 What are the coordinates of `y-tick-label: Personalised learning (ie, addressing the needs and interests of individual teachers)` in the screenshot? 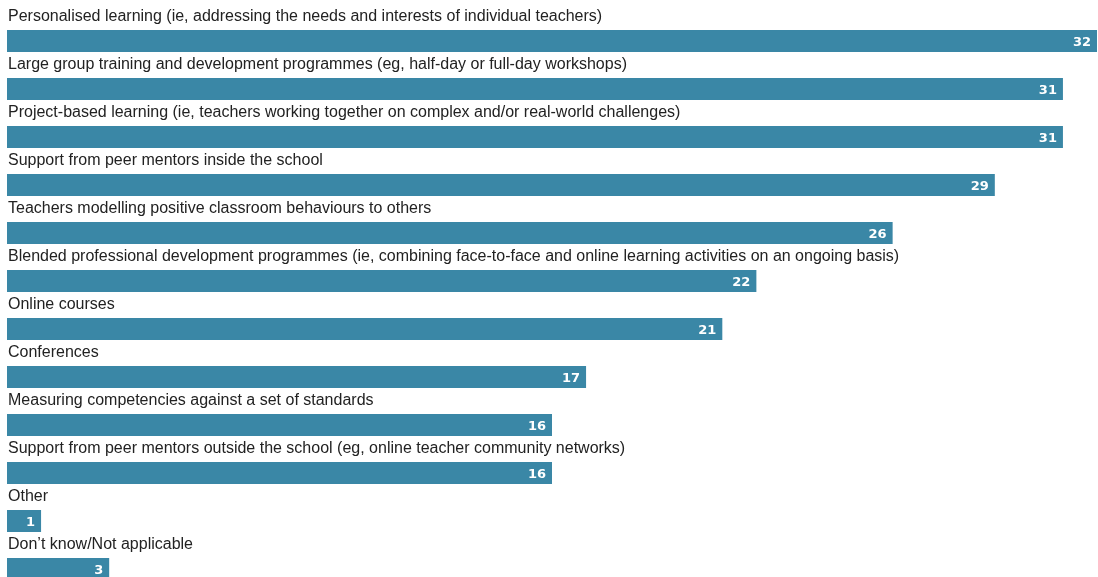 It's located at (305, 15).